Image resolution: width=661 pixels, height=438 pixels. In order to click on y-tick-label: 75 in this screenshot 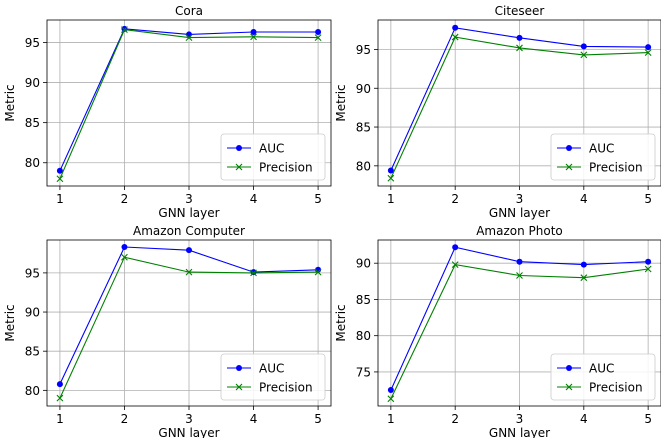, I will do `click(363, 372)`.